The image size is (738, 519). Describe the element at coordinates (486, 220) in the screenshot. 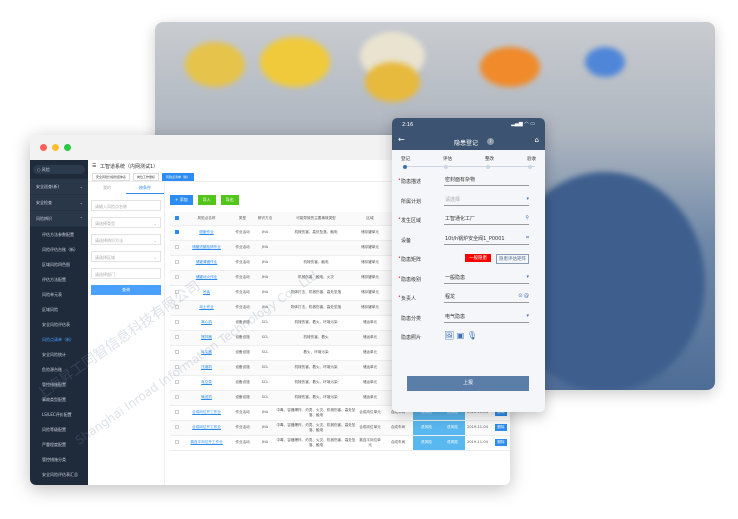

I see `field-input: 工智通化工厂` at that location.